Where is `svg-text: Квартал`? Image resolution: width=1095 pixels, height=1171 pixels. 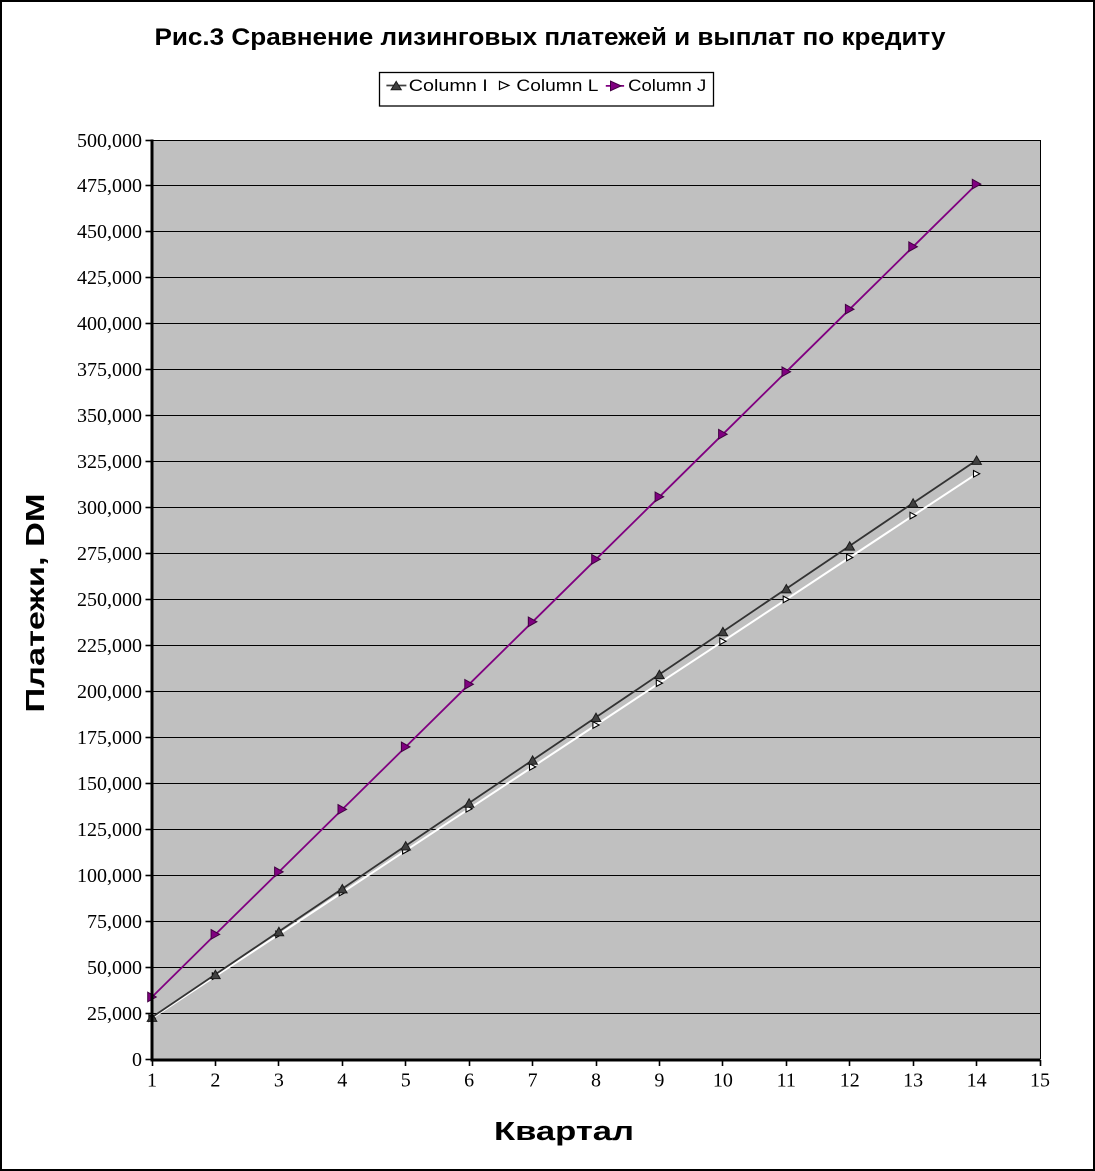
svg-text: Квартал is located at coordinates (564, 1132).